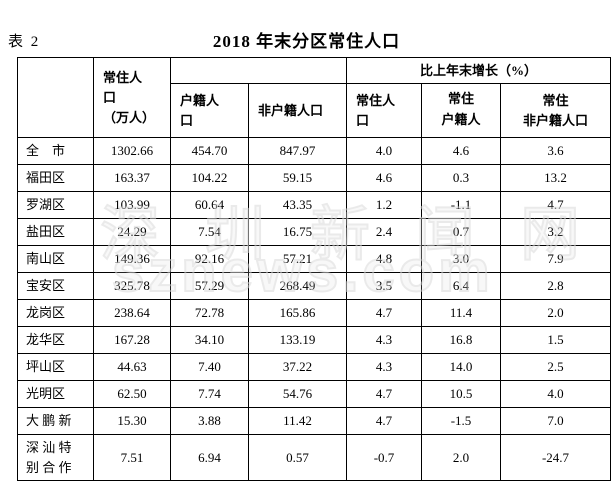 The width and height of the screenshot is (613, 494). Describe the element at coordinates (461, 457) in the screenshot. I see `cell-growth-hukou: 2.0` at that location.